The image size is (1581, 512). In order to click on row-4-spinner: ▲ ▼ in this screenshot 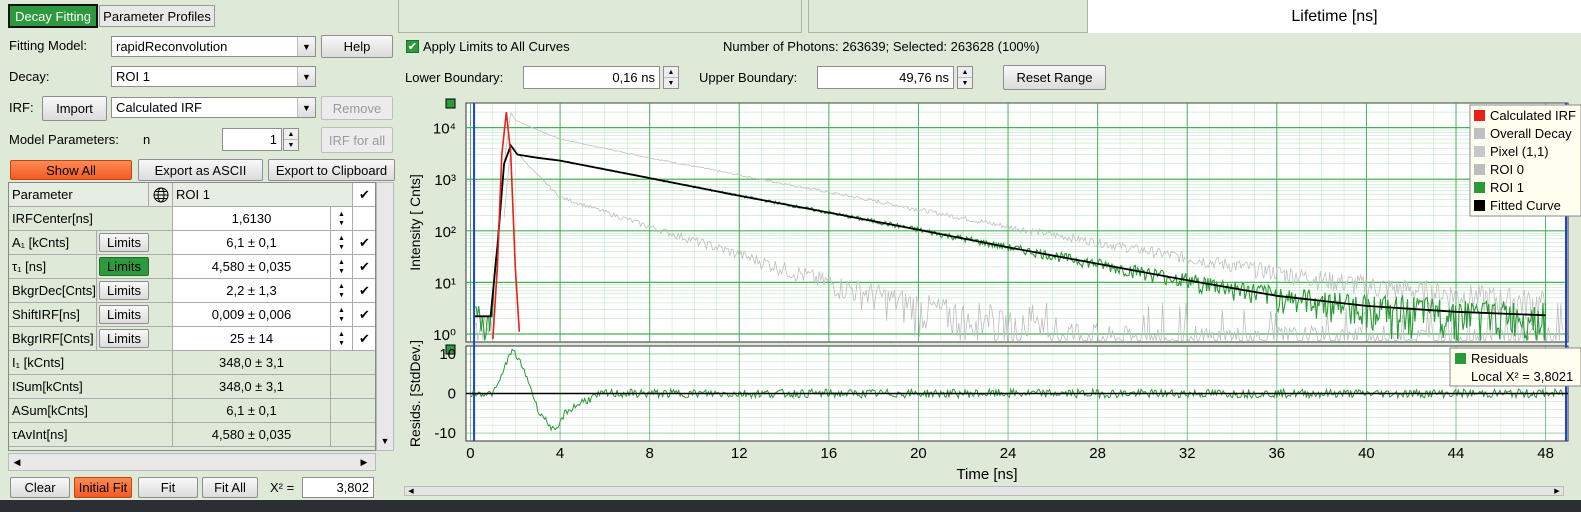, I will do `click(342, 315)`.